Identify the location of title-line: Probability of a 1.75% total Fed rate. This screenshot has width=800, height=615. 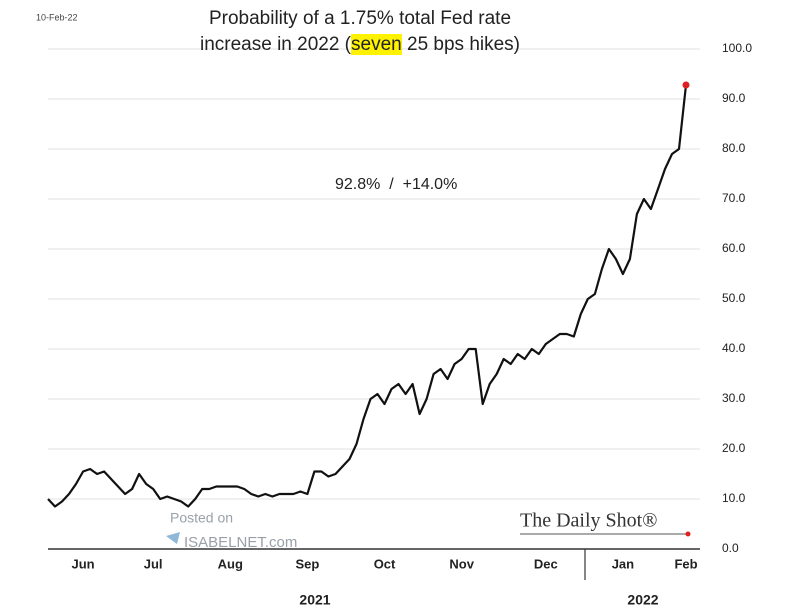
(360, 18).